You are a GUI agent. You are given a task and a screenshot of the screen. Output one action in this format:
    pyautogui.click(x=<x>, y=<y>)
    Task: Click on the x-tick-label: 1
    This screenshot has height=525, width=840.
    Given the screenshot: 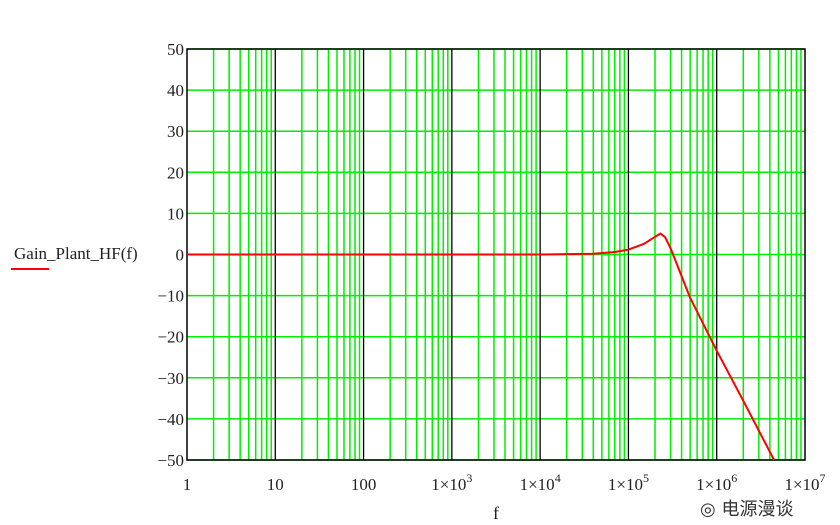 What is the action you would take?
    pyautogui.click(x=187, y=484)
    